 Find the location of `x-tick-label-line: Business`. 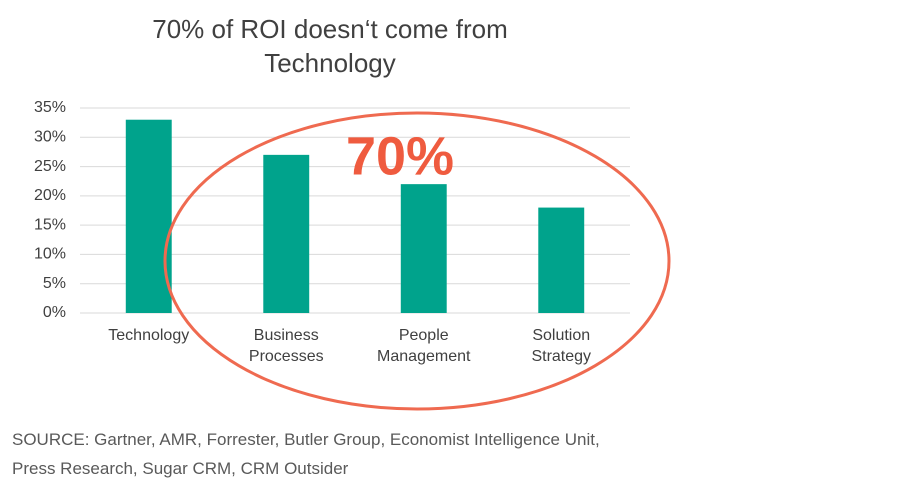

x-tick-label-line: Business is located at coordinates (286, 335).